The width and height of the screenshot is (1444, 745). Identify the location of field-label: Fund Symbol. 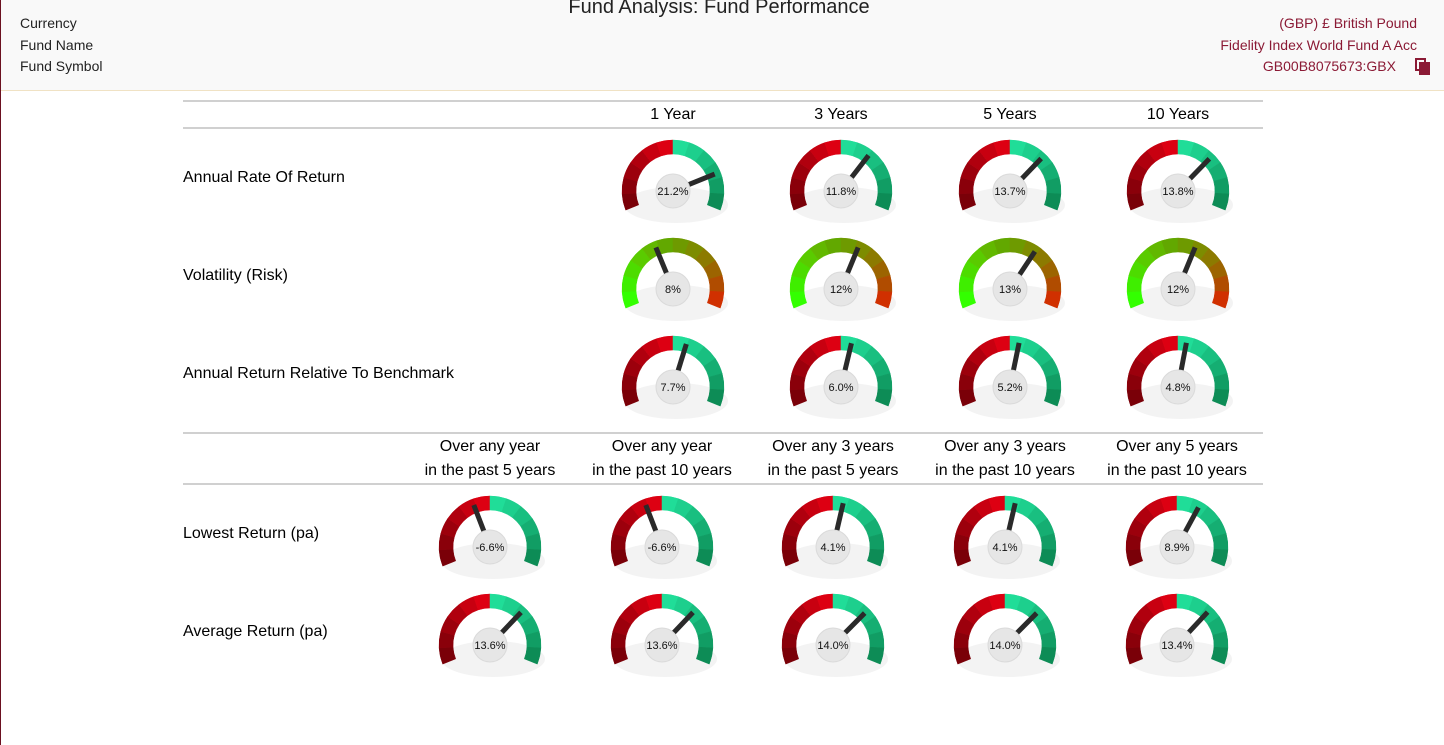
(61, 66).